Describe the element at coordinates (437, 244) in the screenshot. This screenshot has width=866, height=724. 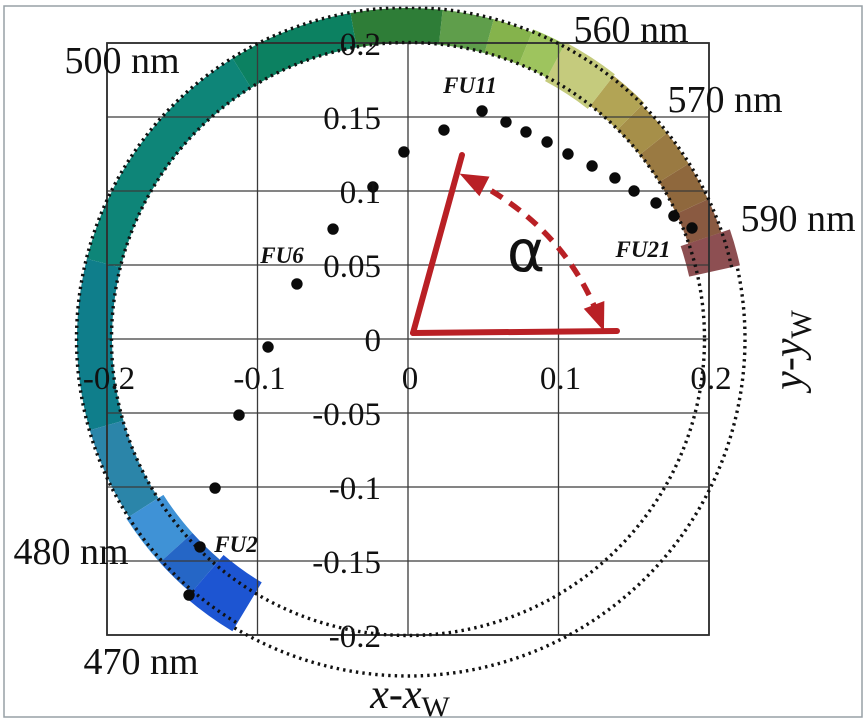
I see `angle-arm-upper` at that location.